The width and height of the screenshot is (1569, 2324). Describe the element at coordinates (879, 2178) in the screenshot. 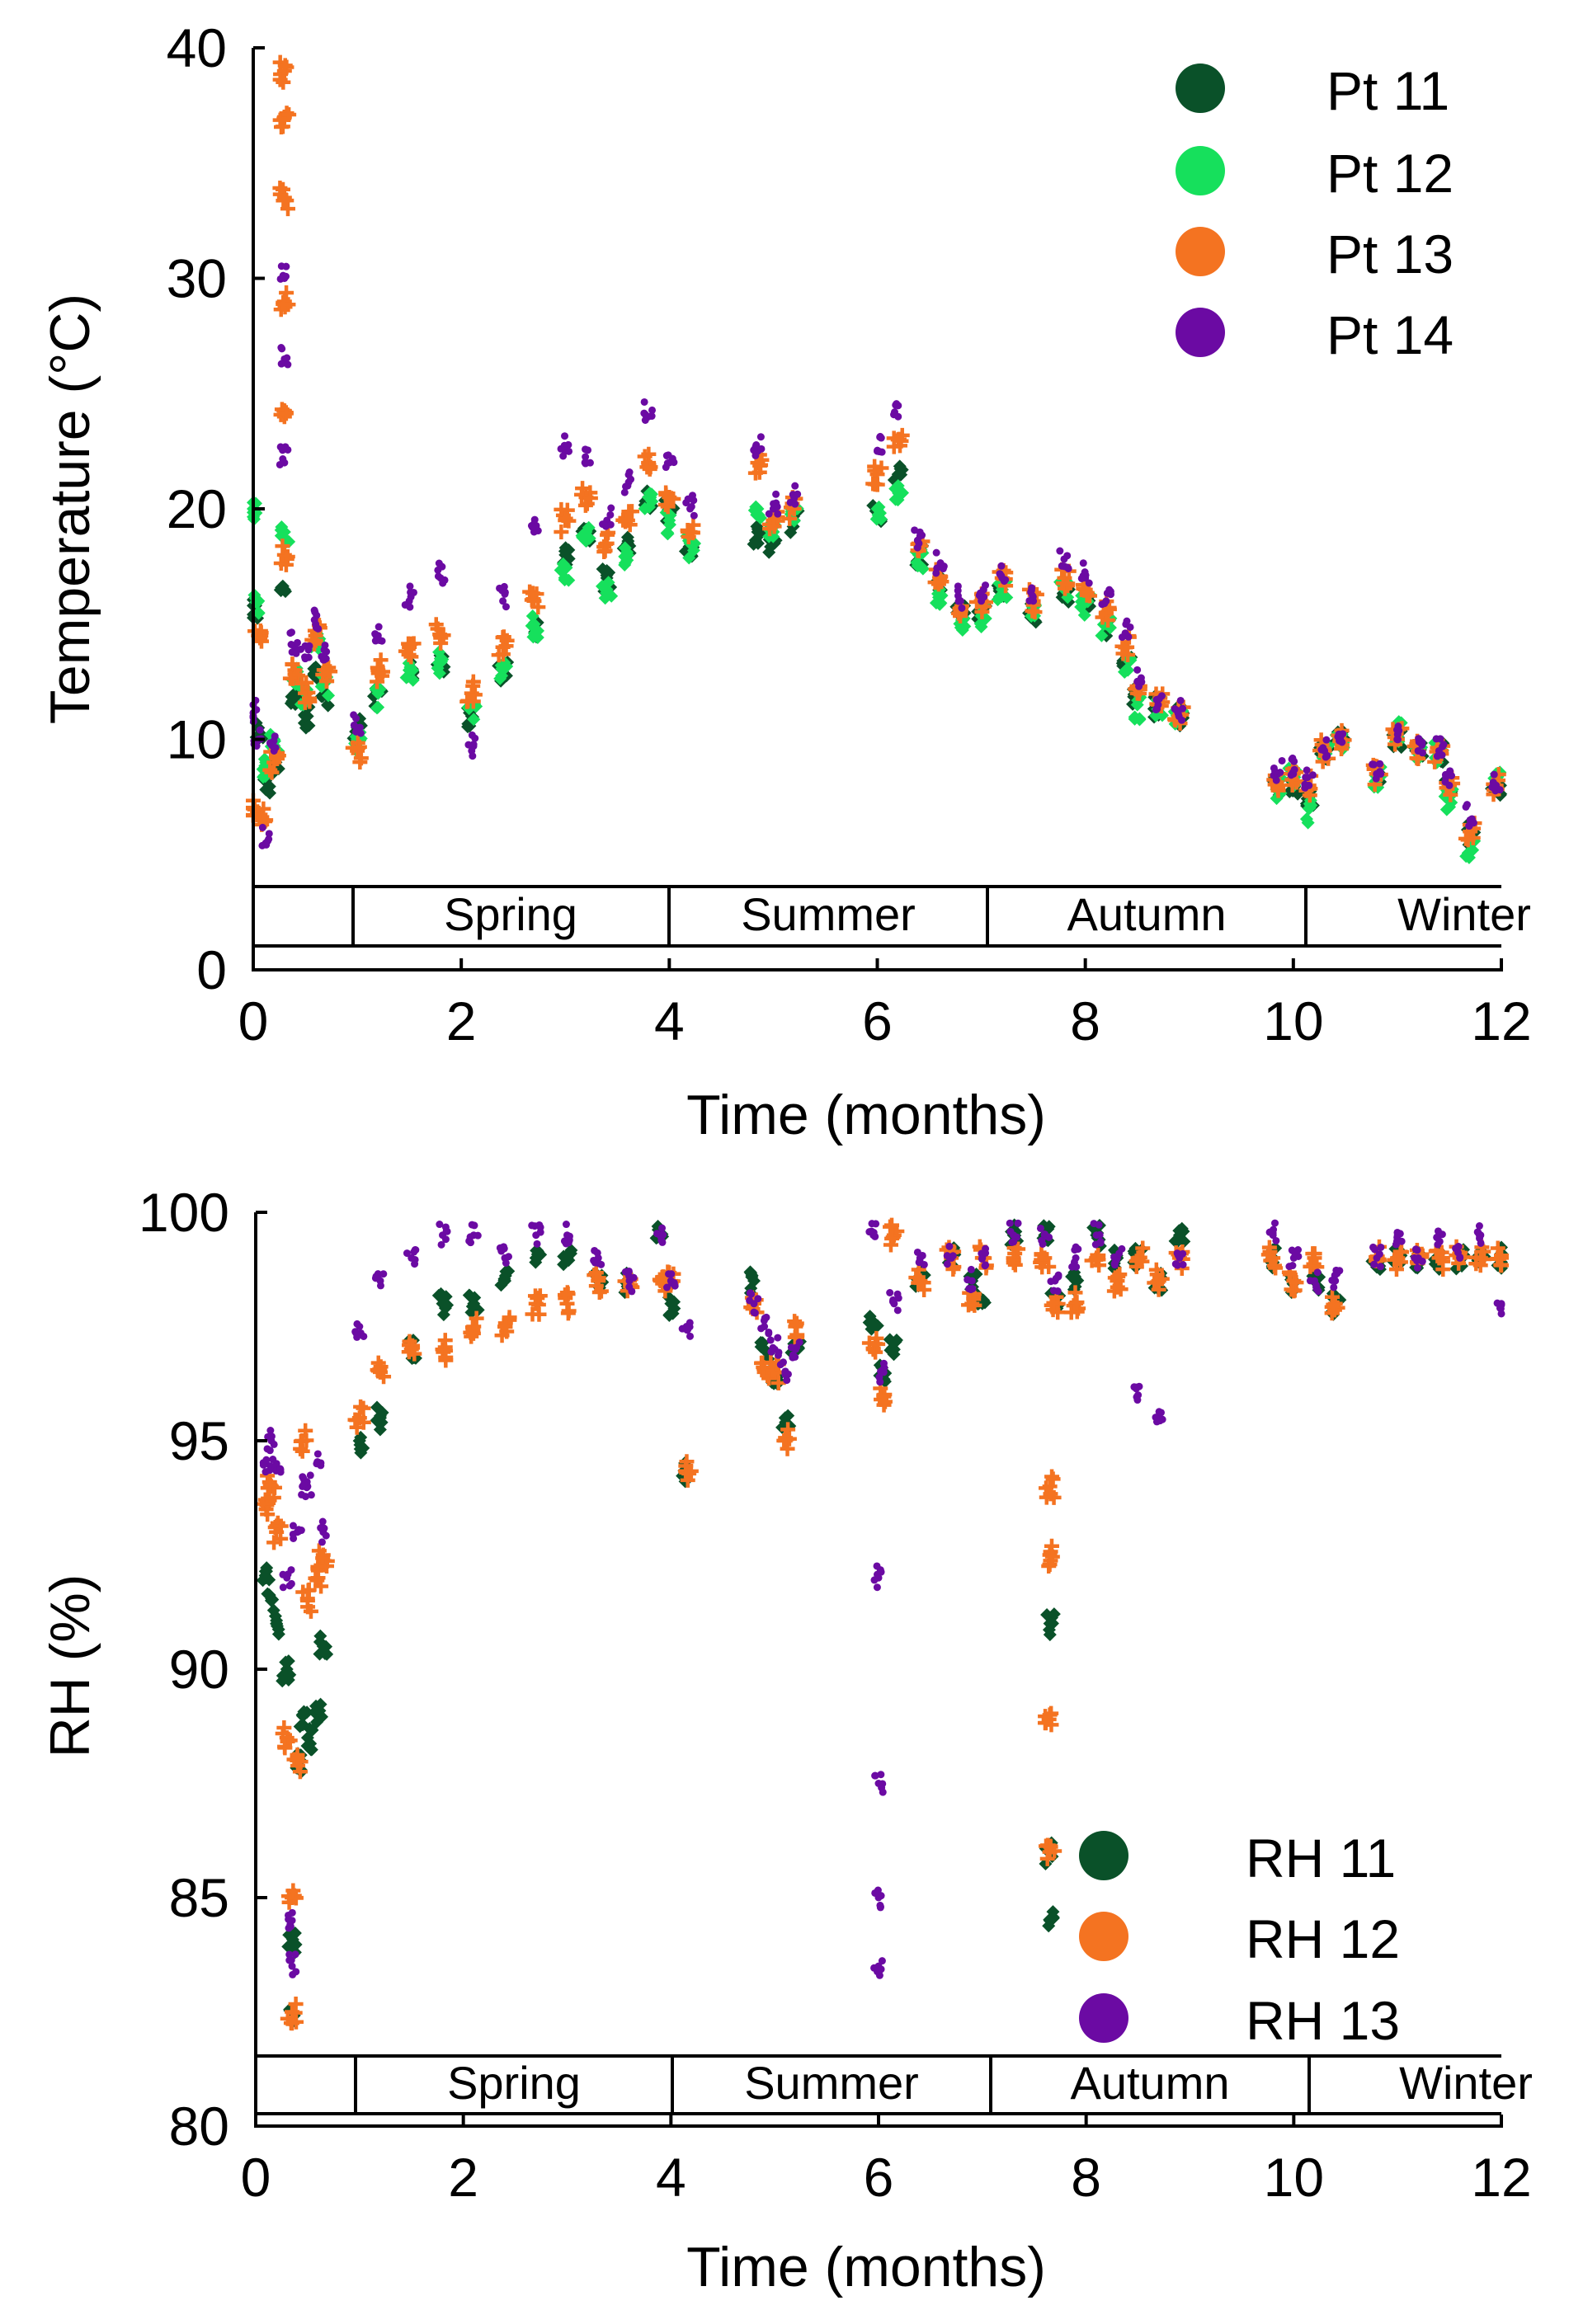

I see `rh-x-tick-label: 6` at that location.